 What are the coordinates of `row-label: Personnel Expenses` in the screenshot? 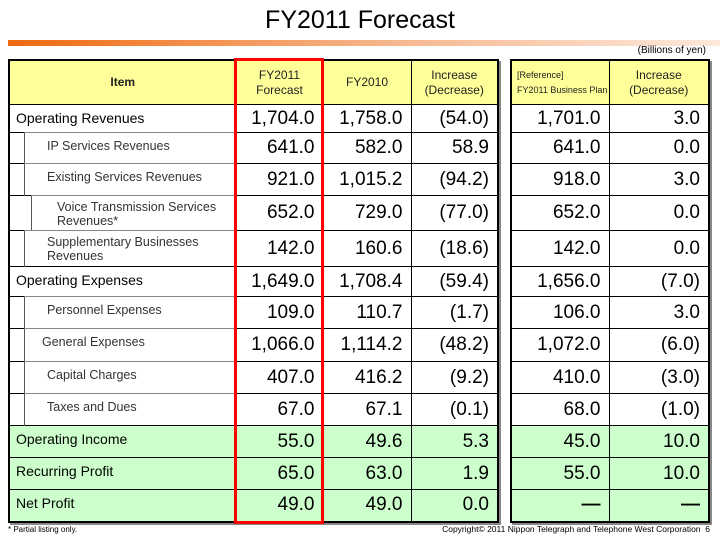 It's located at (122, 312).